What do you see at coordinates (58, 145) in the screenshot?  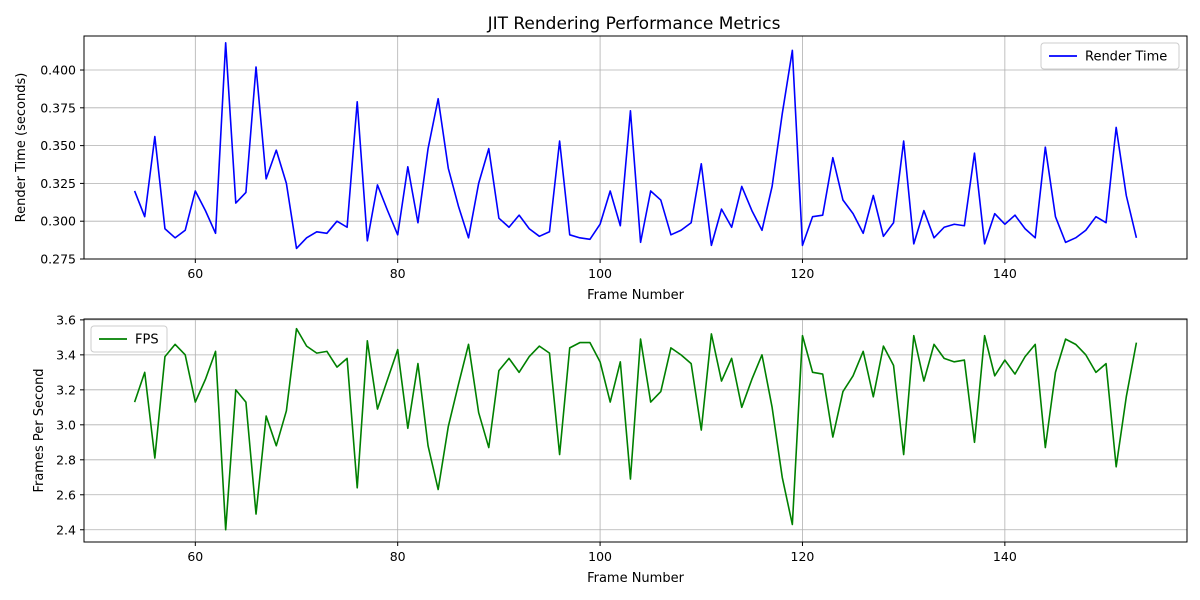 I see `y-tick-label: 0.350` at bounding box center [58, 145].